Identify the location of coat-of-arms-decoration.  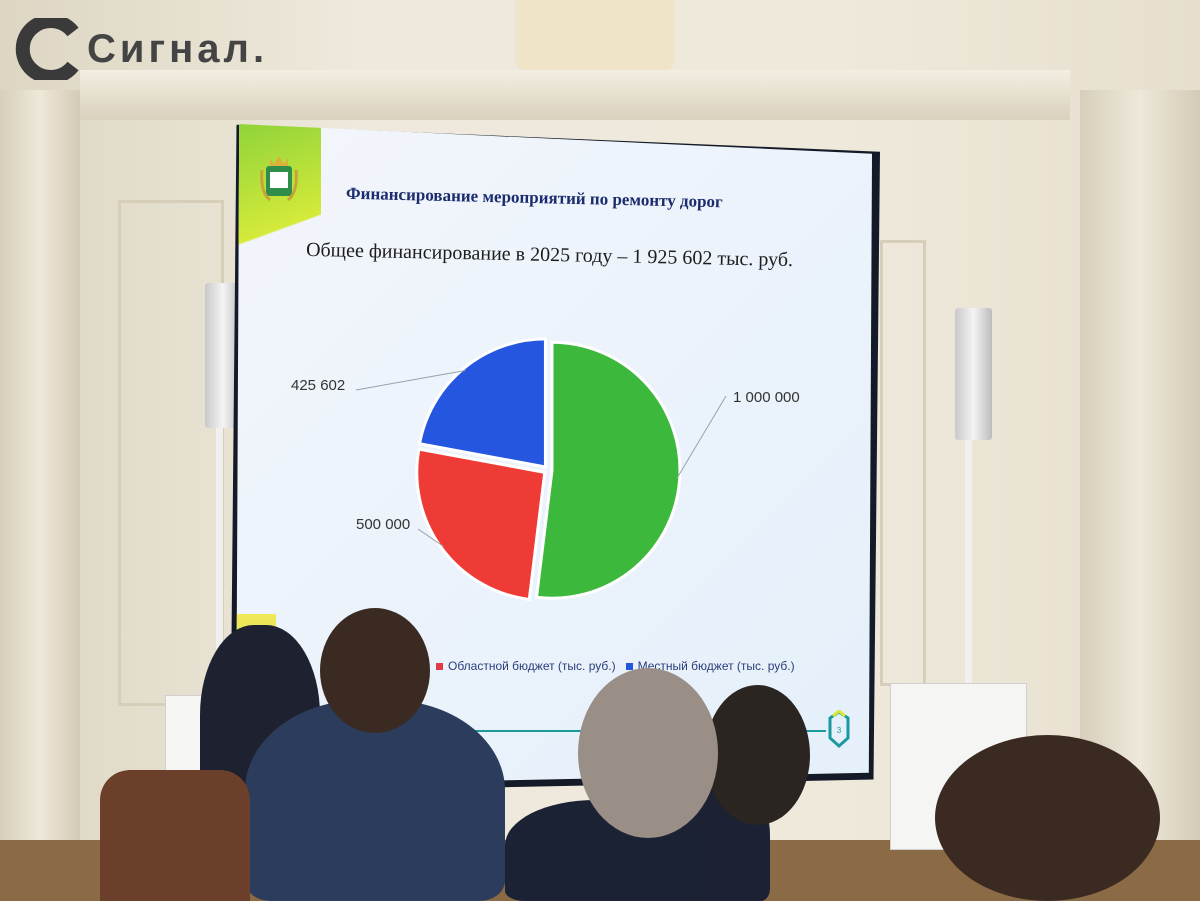
(595, 35).